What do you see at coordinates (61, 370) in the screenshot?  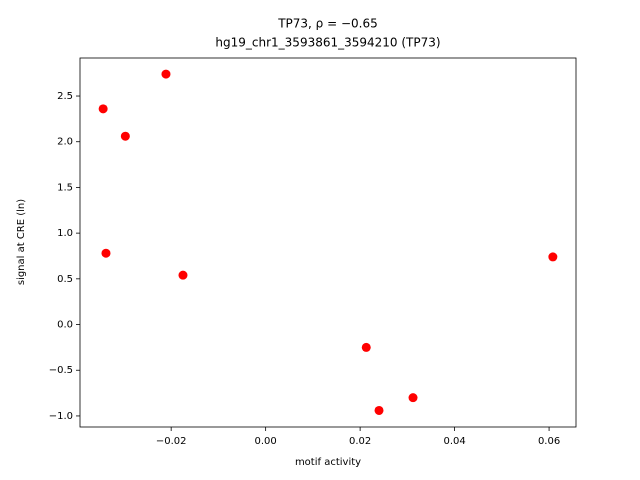 I see `y-tick-label: −0.5` at bounding box center [61, 370].